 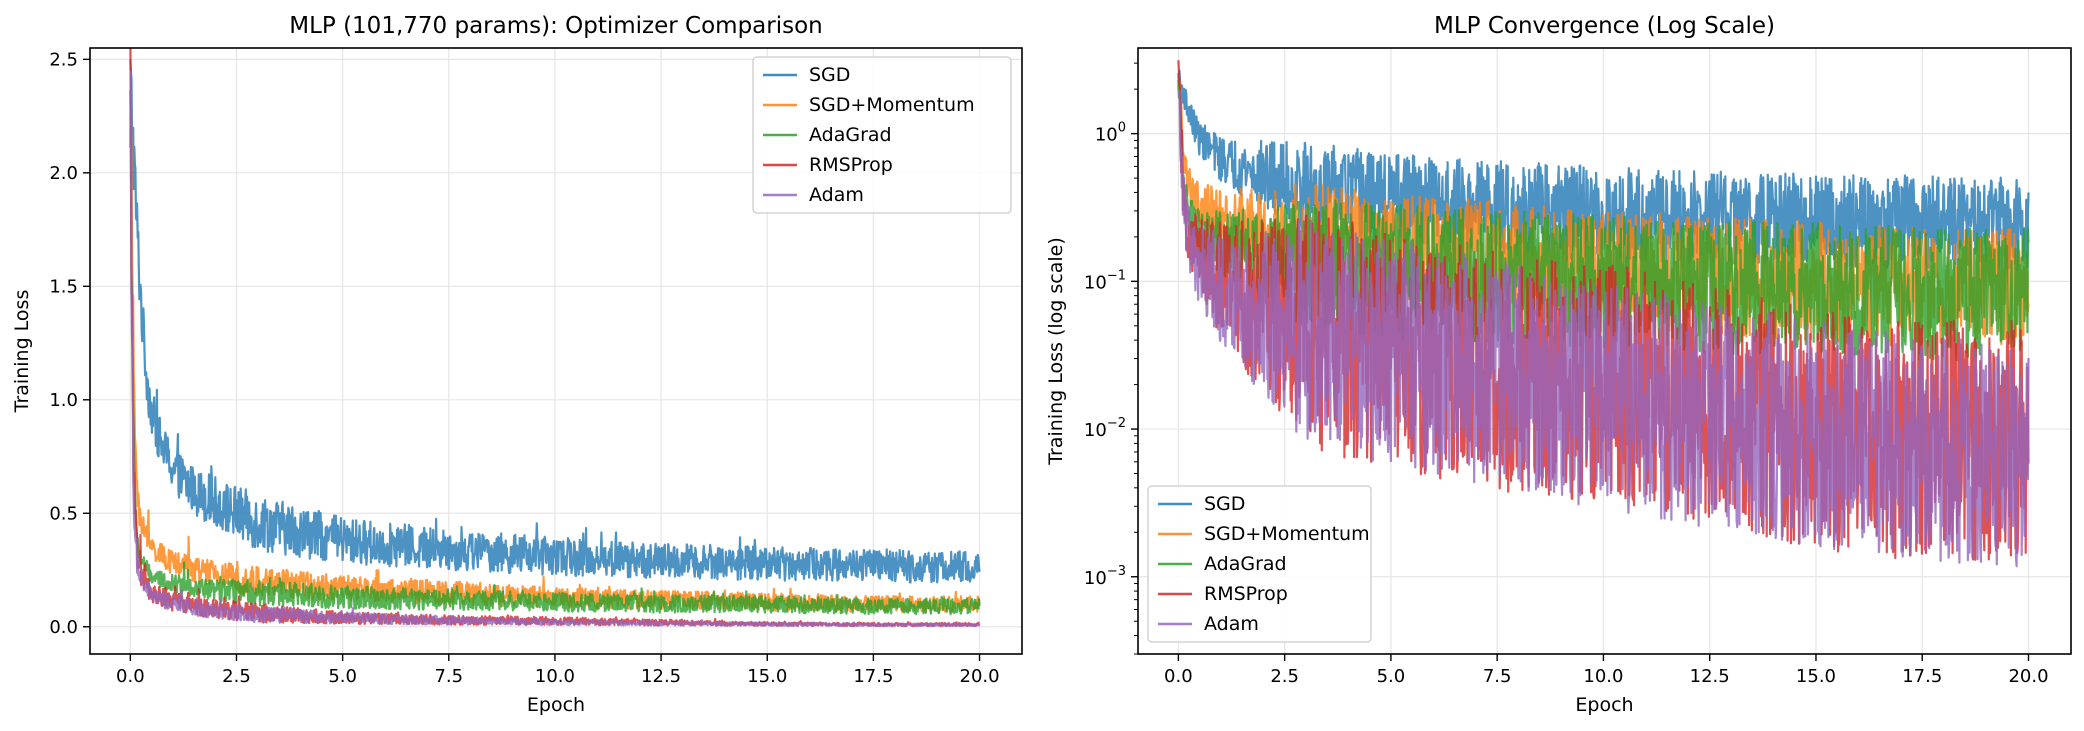 What do you see at coordinates (1105, 576) in the screenshot?
I see `y-tick-label: 10⁻³` at bounding box center [1105, 576].